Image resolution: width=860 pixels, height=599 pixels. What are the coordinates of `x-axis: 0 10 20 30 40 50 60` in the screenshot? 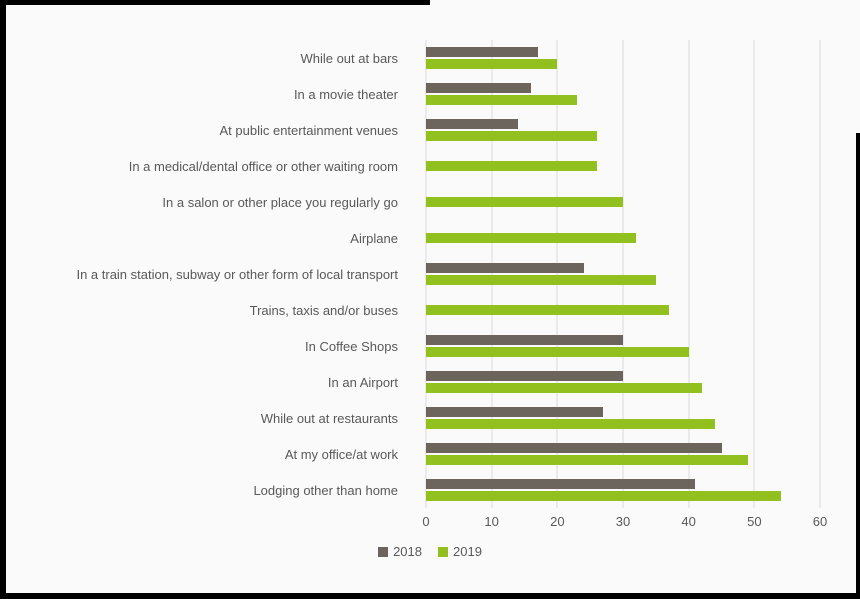 It's located at (624, 524).